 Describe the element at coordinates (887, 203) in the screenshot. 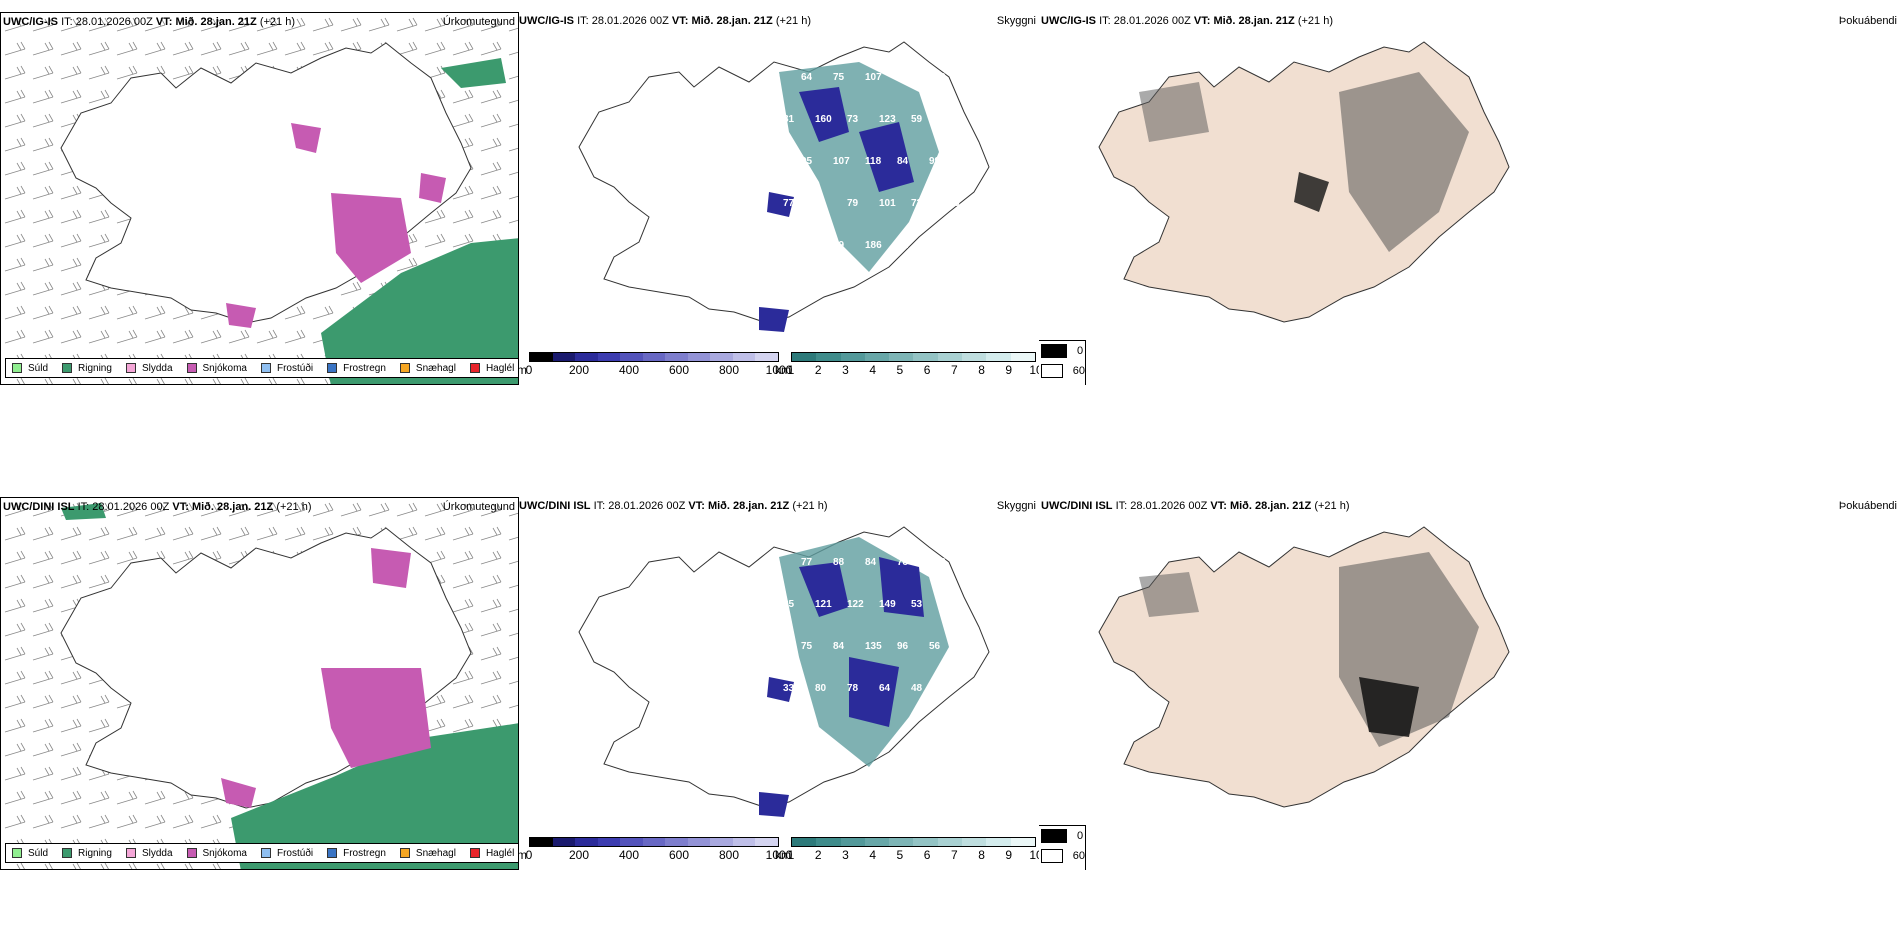

I see `snow-depth-label: 101` at that location.